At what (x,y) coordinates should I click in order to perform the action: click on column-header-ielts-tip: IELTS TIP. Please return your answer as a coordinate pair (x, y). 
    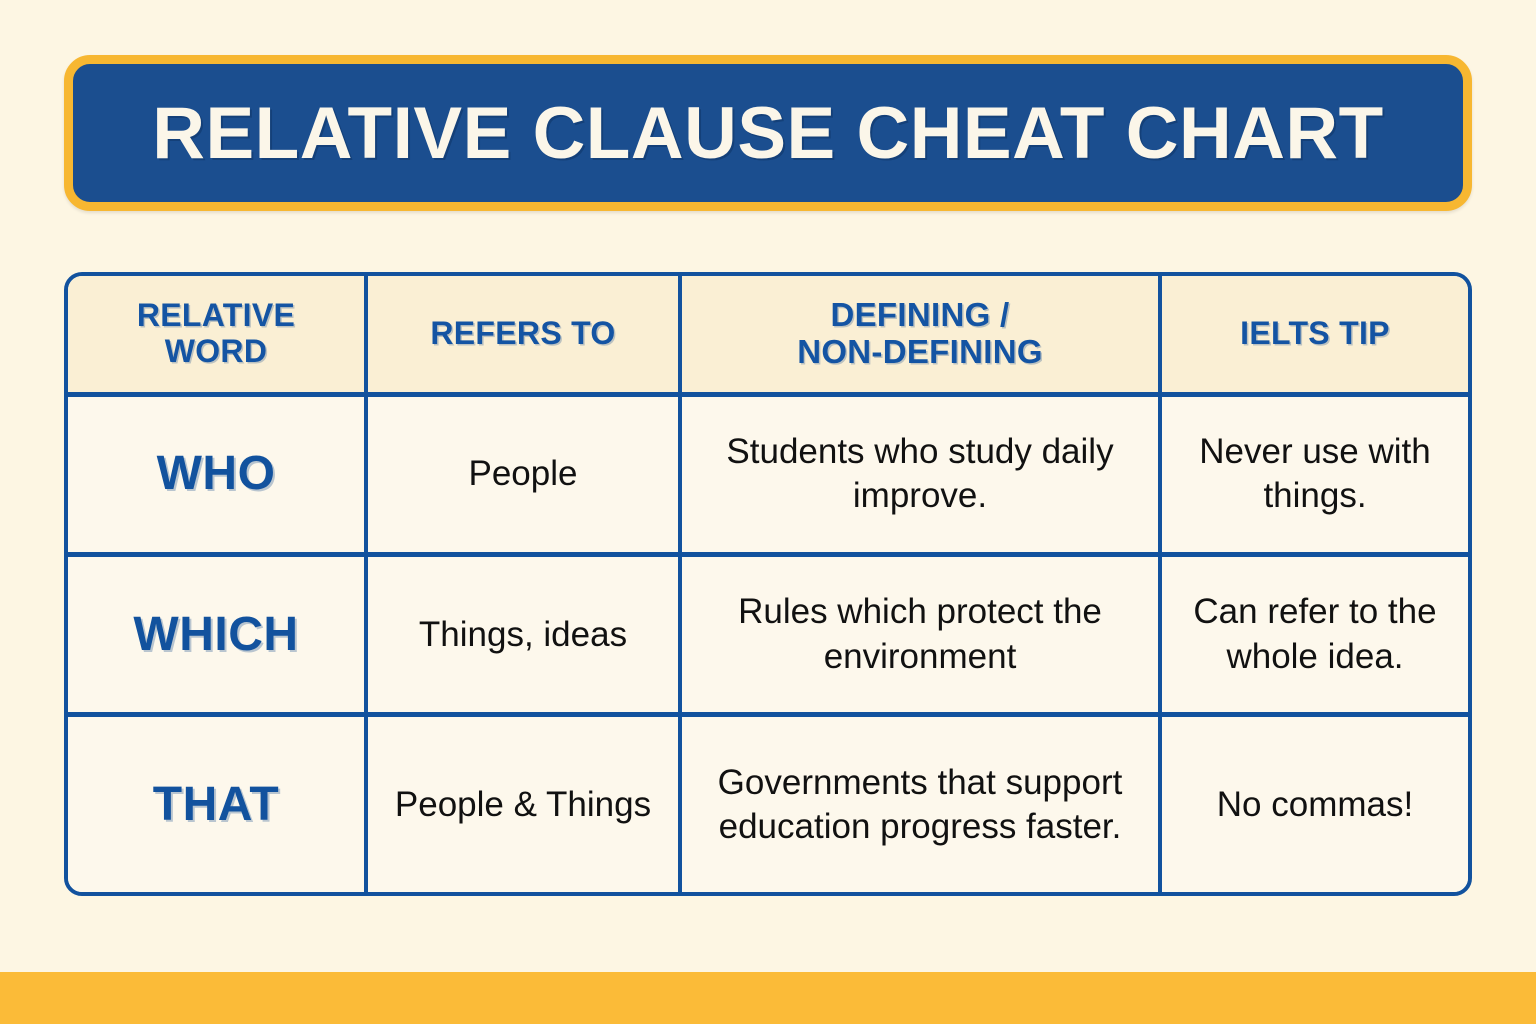
    Looking at the image, I should click on (1315, 334).